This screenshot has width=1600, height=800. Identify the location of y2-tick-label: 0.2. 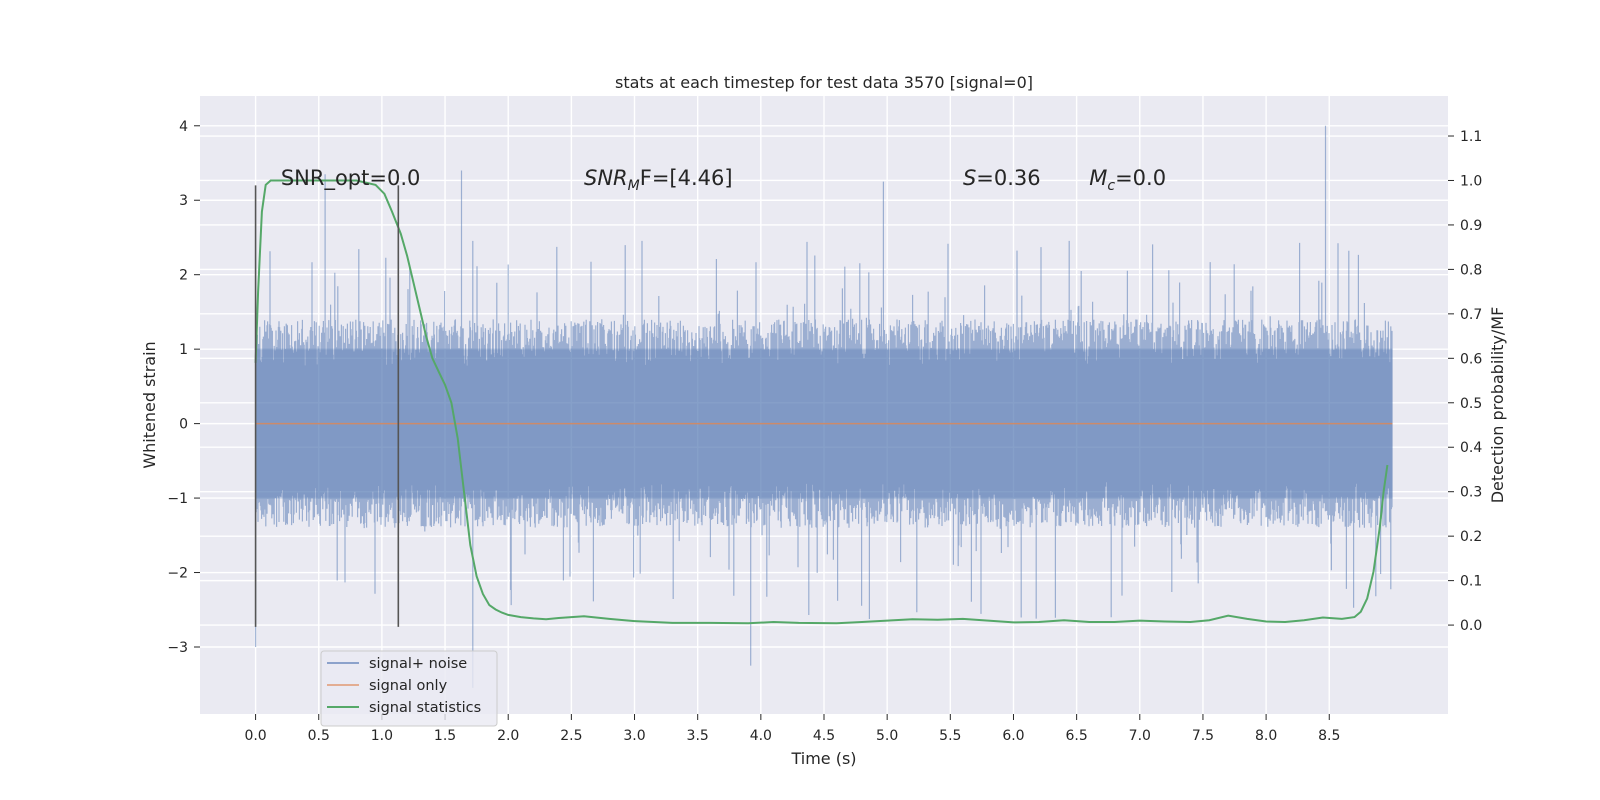
(1471, 537).